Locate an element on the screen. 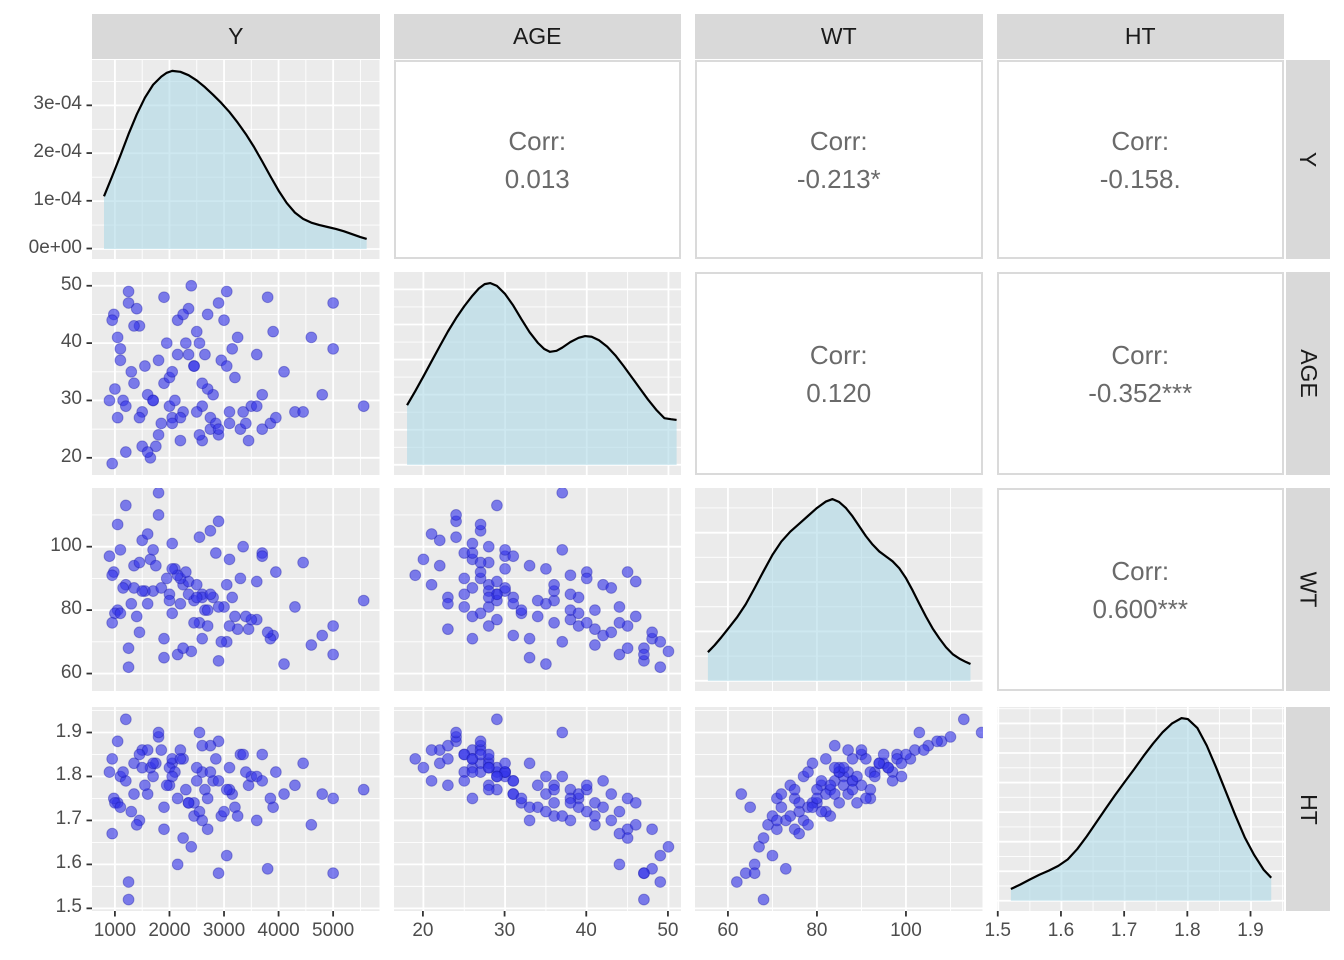  scatter-panel-y-ht is located at coordinates (236, 809).